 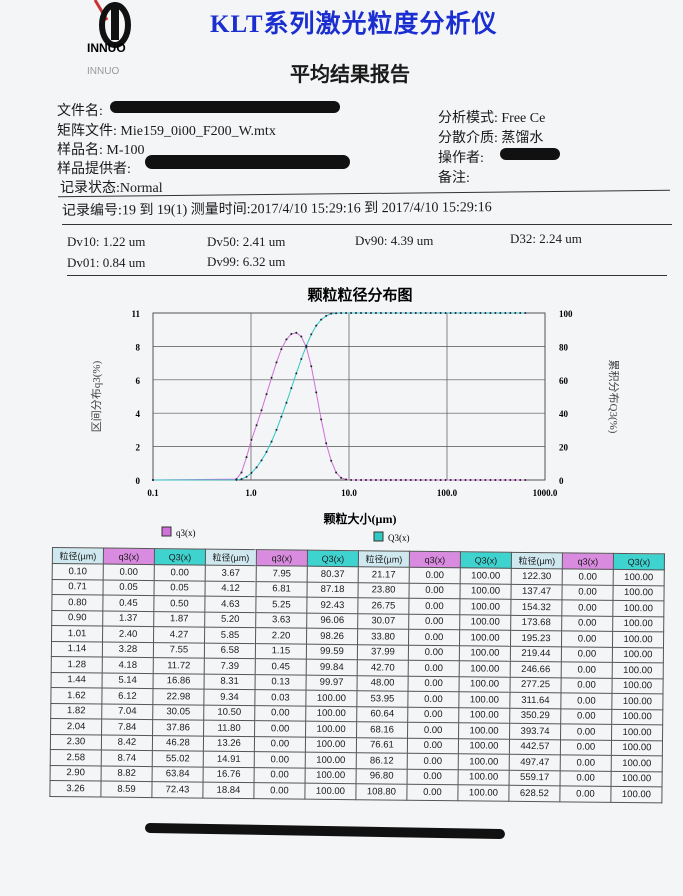 I want to click on y2-tick-label: 60, so click(x=564, y=381).